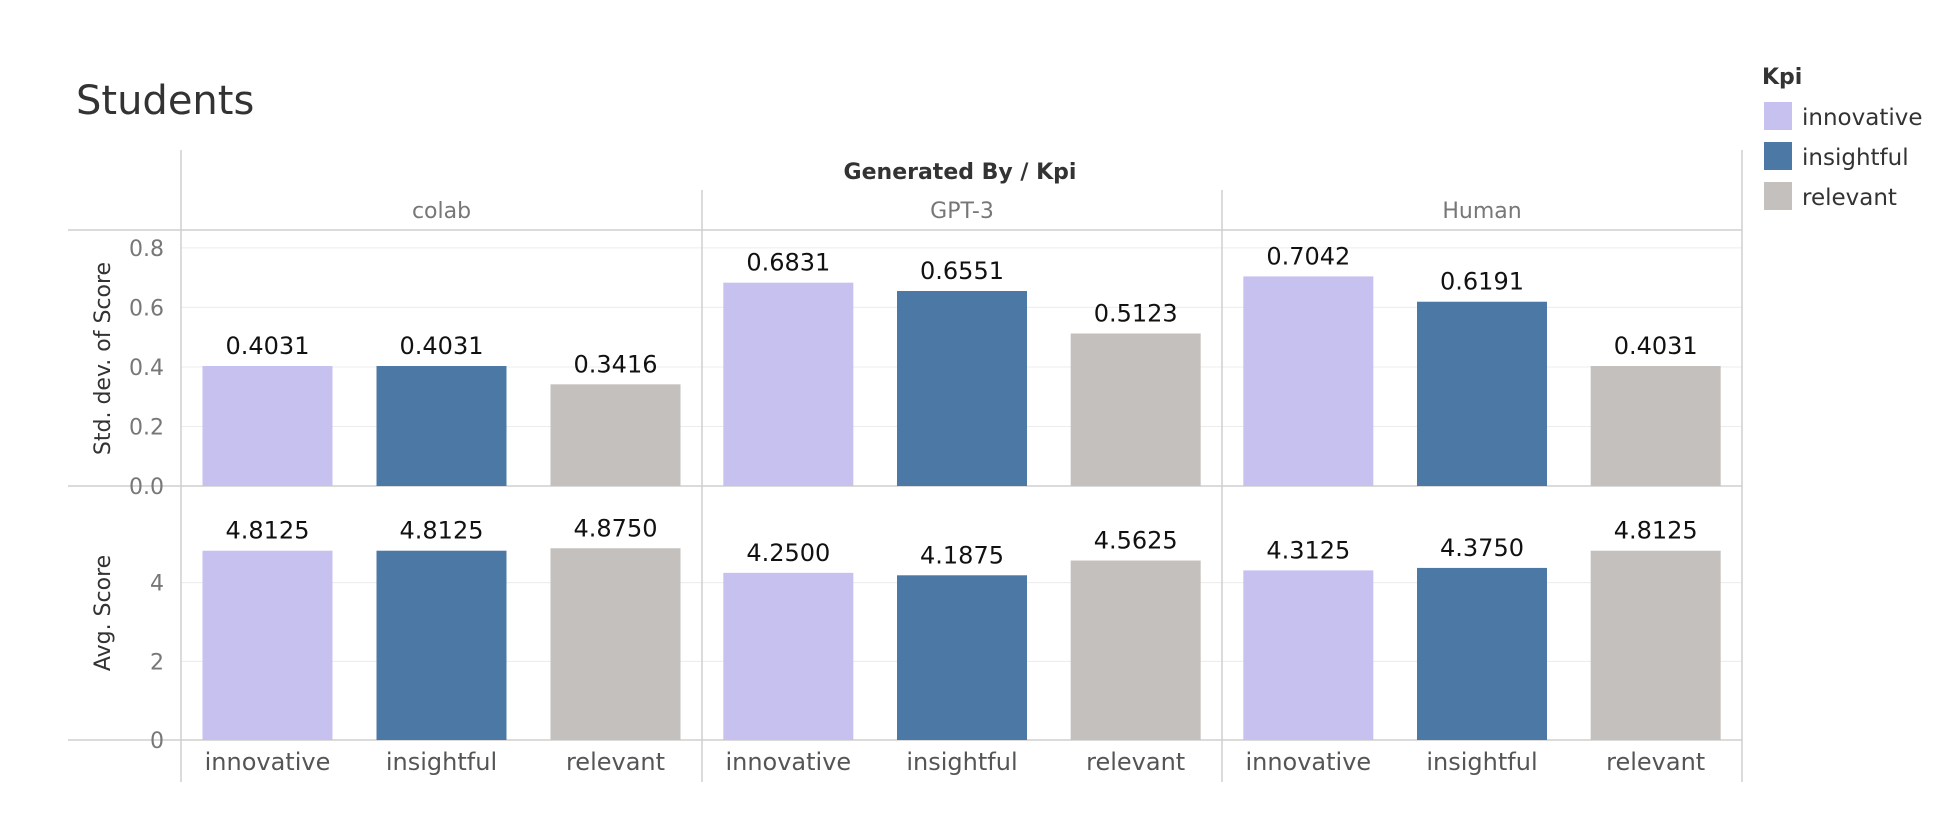  Describe the element at coordinates (616, 528) in the screenshot. I see `data-label: 4.8750` at that location.